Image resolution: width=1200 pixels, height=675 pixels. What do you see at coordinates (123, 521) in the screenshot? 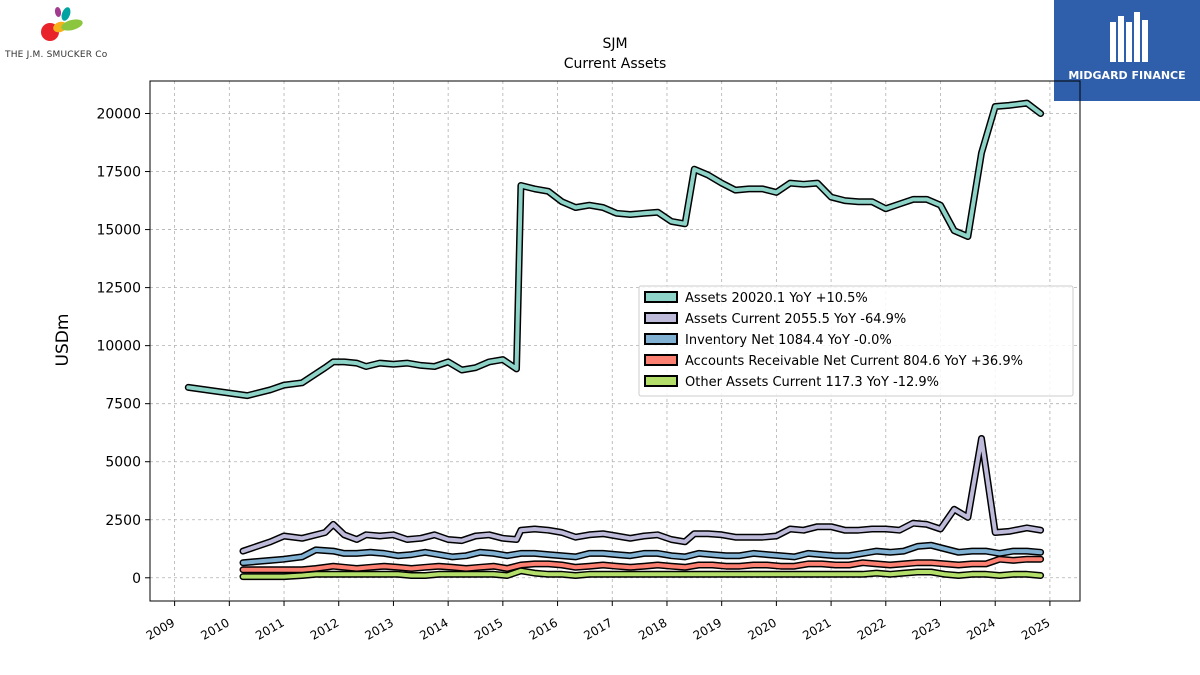
I see `y-tick-label: 2500` at bounding box center [123, 521].